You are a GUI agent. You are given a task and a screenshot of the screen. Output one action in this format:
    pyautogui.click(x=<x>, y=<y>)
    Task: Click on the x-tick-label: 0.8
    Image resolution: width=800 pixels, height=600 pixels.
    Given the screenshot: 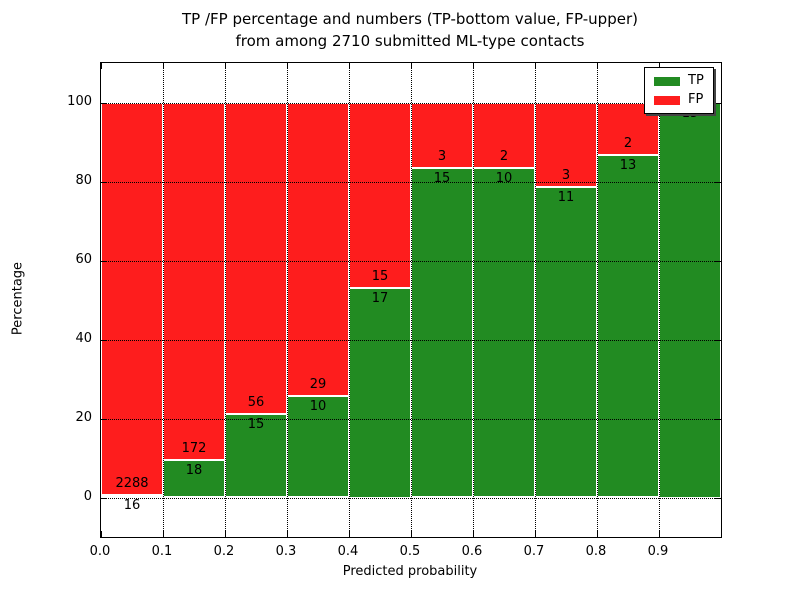 What is the action you would take?
    pyautogui.click(x=596, y=551)
    